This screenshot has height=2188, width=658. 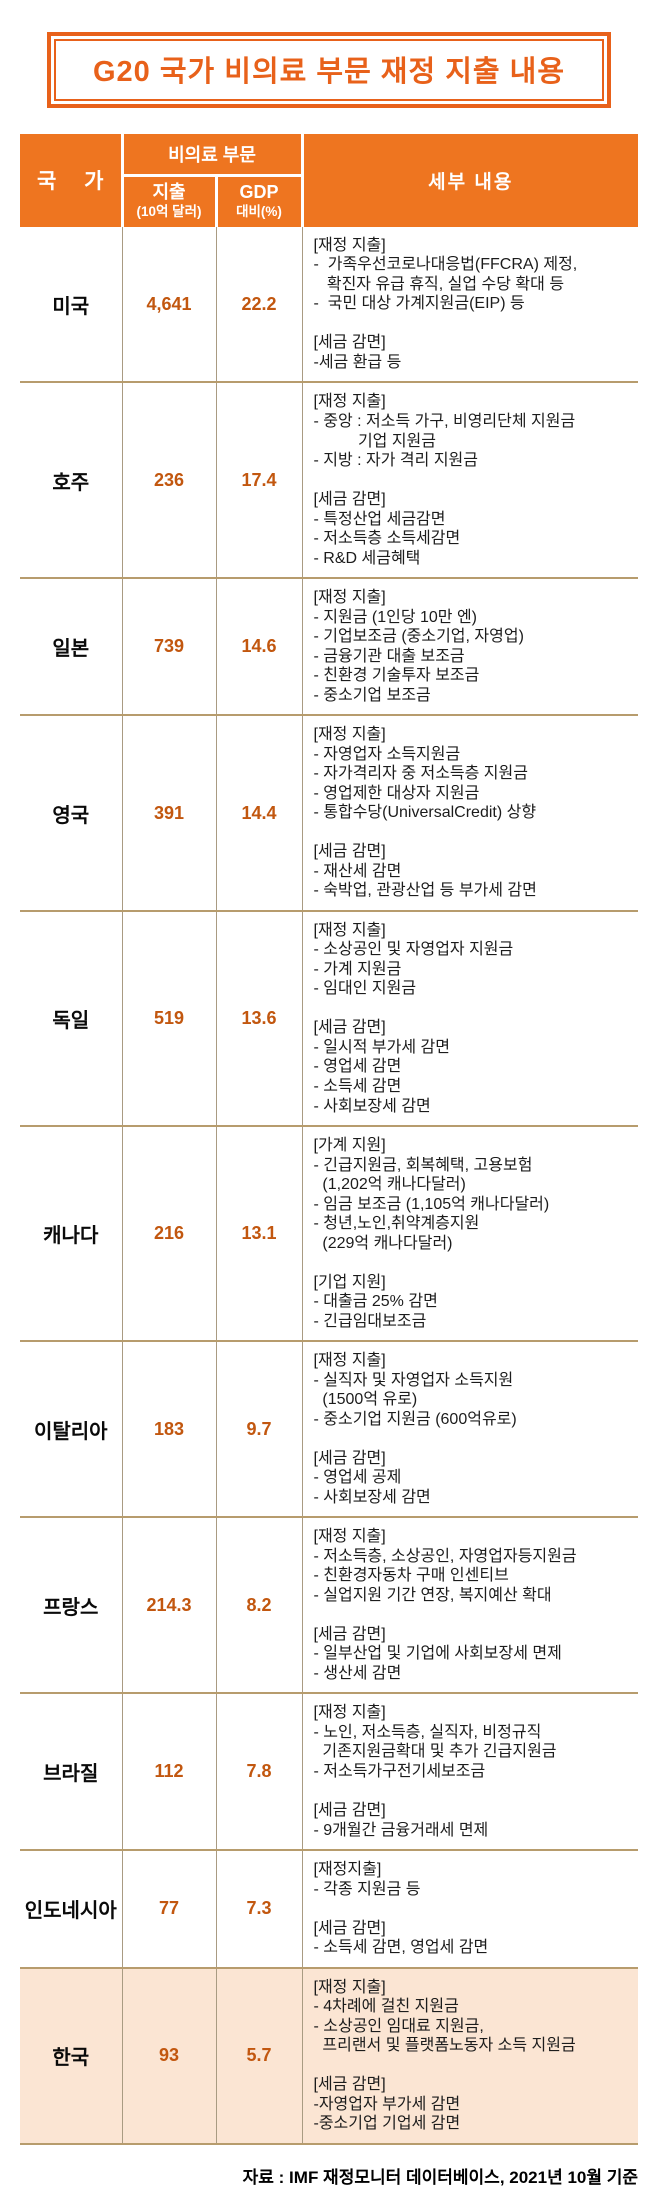 I want to click on spending-value: 77, so click(x=169, y=1908).